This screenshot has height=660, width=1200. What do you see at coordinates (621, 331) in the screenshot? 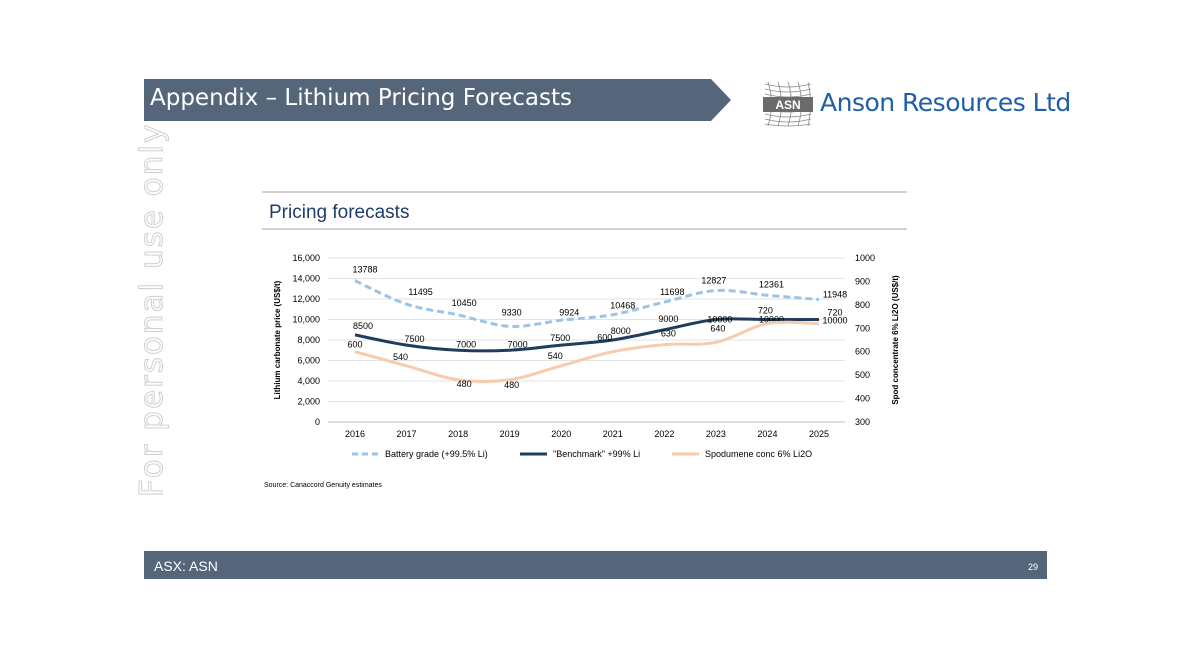
I see `data-label: 8000` at bounding box center [621, 331].